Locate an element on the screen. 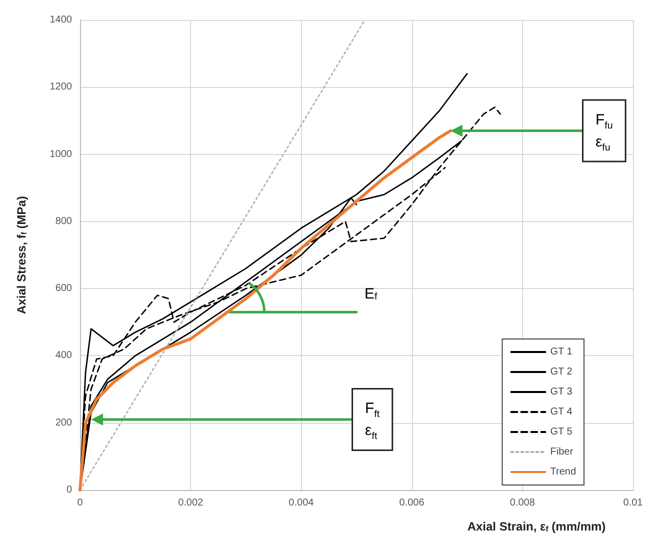 Image resolution: width=654 pixels, height=541 pixels. y-tick-label: 0 is located at coordinates (69, 490).